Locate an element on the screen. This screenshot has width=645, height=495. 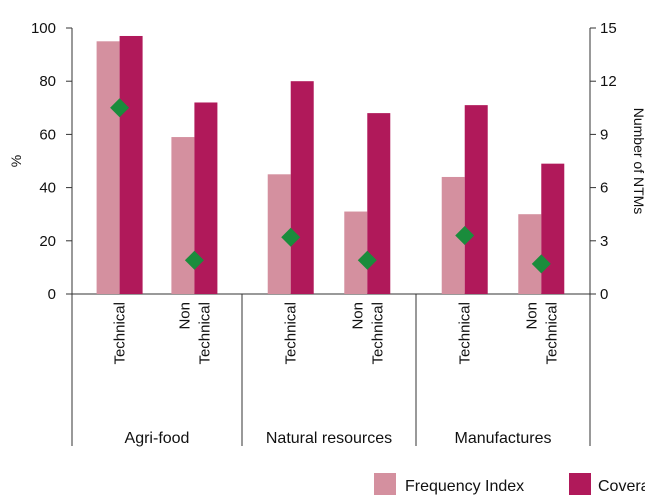
y-axis-left-label: % is located at coordinates (16, 161).